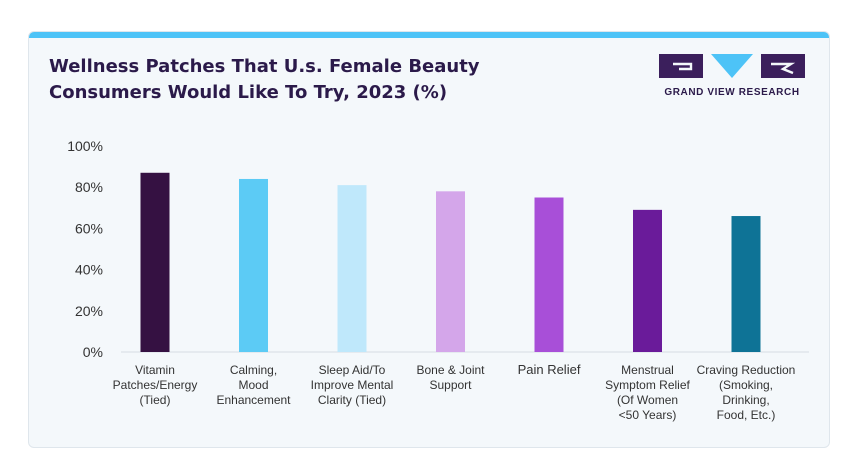 The width and height of the screenshot is (853, 457). I want to click on chart-title-line-1: Wellness Patches That U.s. Female Beauty, so click(264, 66).